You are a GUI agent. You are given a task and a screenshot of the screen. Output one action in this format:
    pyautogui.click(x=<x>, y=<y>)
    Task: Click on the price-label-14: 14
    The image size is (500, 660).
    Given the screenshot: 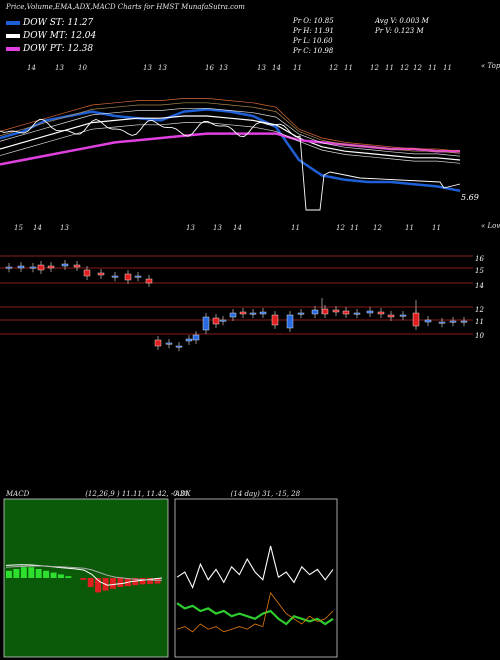 What is the action you would take?
    pyautogui.click(x=479, y=286)
    